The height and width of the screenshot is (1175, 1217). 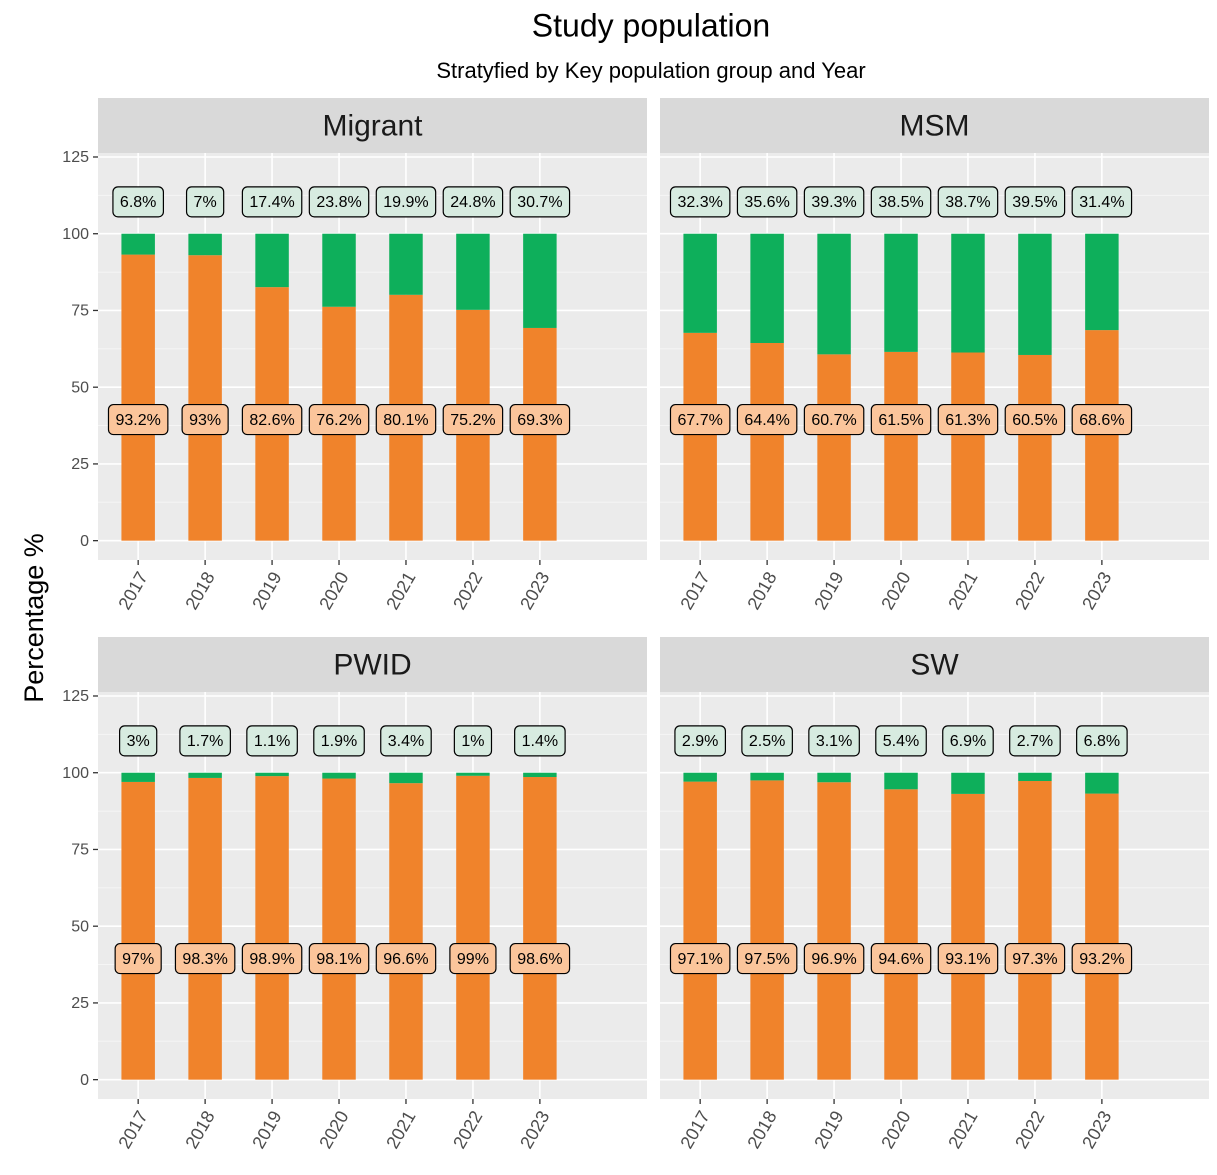 I want to click on y-tick-label: 75, so click(x=80, y=850).